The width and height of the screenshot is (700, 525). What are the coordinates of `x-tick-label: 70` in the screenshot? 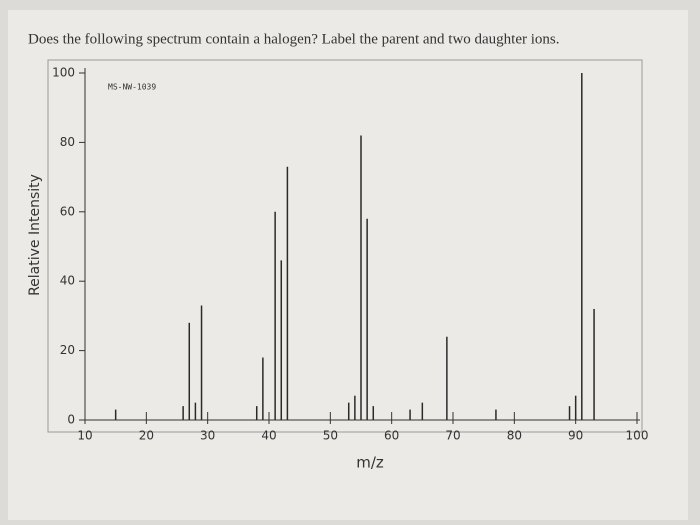 It's located at (452, 436).